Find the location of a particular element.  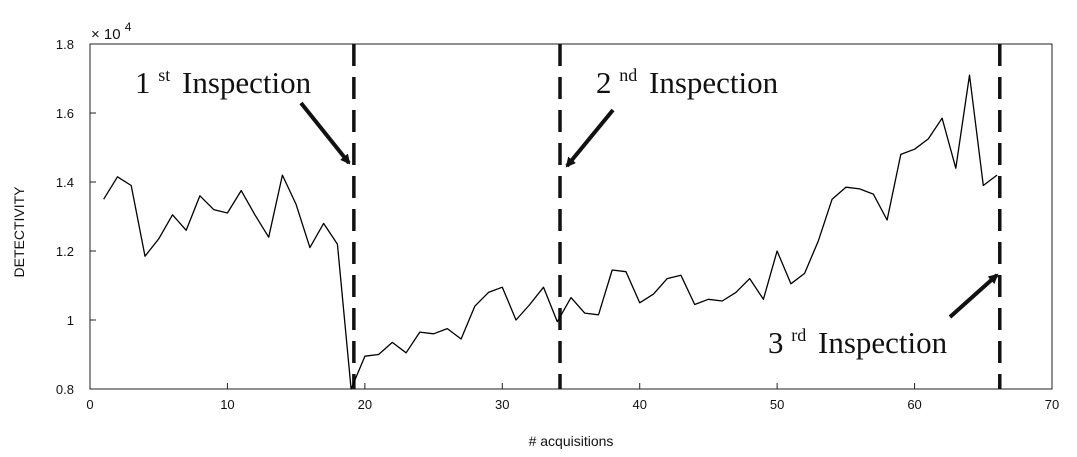

annotation-2-text: Inspection is located at coordinates (714, 82).